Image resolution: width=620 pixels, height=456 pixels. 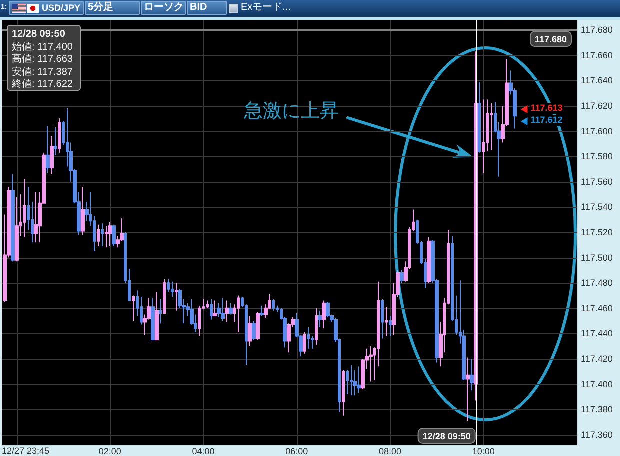 I want to click on annotation: 終値: 117.622, so click(x=42, y=85).